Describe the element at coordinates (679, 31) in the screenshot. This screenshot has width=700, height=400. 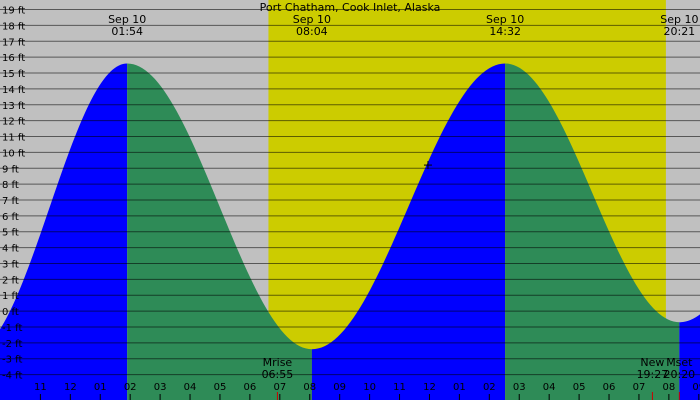
I see `tide-time-label: 20:21` at that location.